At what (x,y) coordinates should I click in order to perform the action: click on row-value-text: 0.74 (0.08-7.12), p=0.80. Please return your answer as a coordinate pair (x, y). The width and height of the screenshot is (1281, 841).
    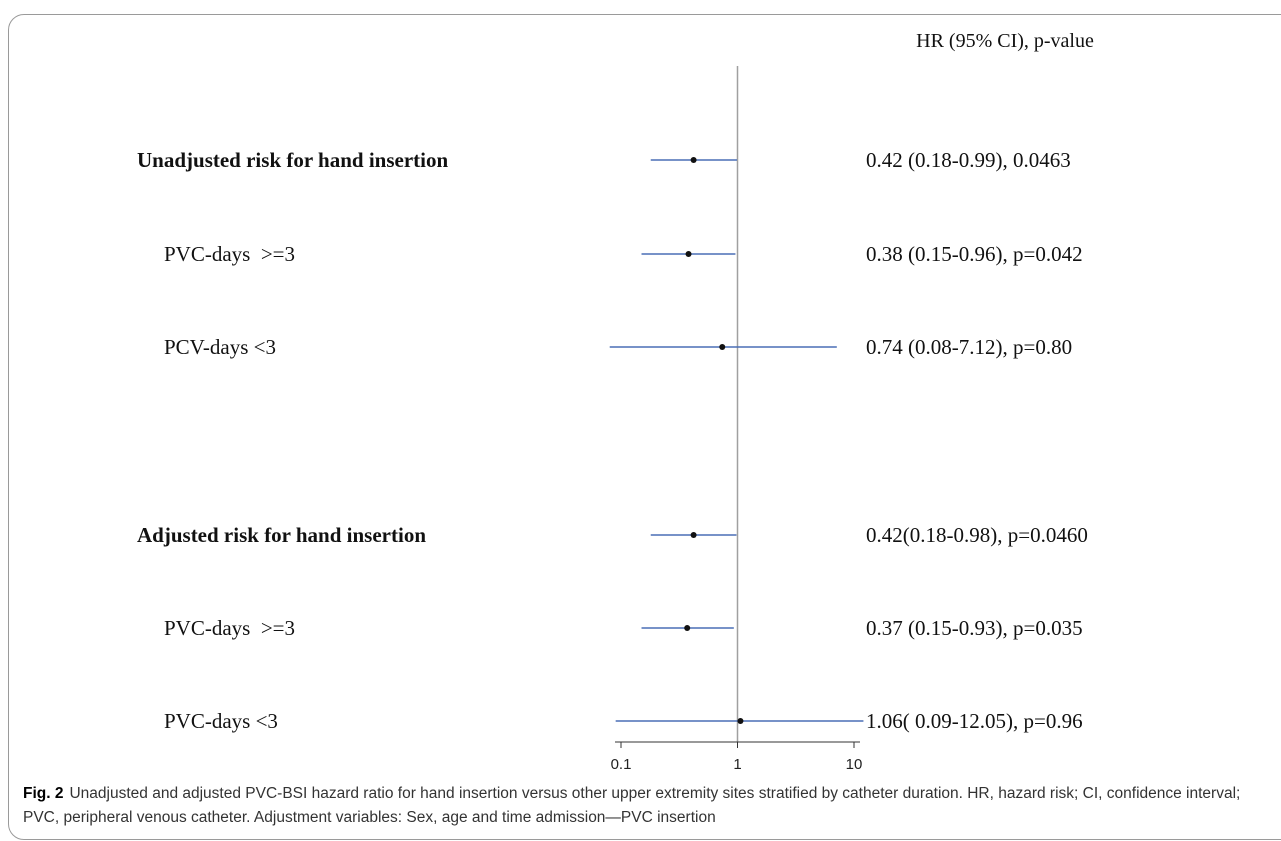
    Looking at the image, I should click on (969, 347).